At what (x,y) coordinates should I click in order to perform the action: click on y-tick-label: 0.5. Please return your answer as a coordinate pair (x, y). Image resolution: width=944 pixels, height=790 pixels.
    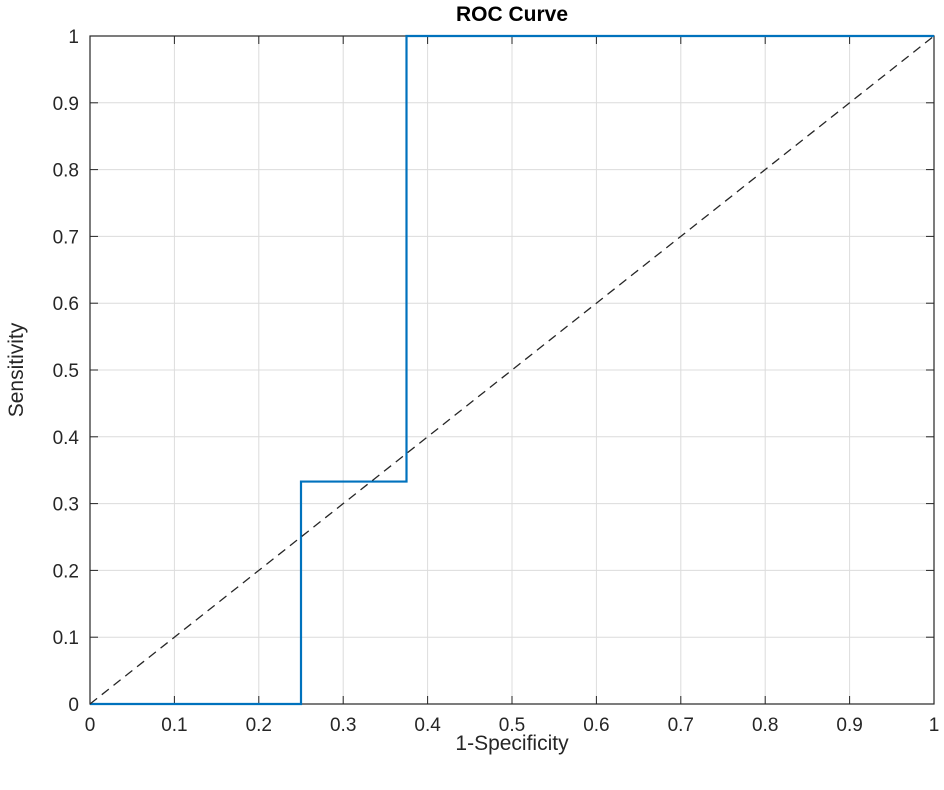
    Looking at the image, I should click on (66, 371).